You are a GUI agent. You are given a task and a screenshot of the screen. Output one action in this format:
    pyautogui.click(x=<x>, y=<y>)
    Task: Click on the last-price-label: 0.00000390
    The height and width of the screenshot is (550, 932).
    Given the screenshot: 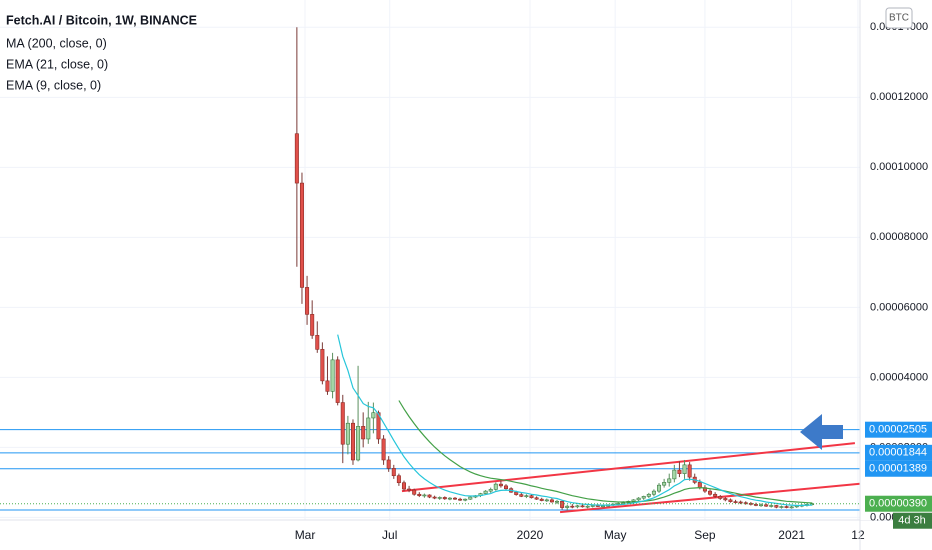 What is the action you would take?
    pyautogui.click(x=898, y=504)
    